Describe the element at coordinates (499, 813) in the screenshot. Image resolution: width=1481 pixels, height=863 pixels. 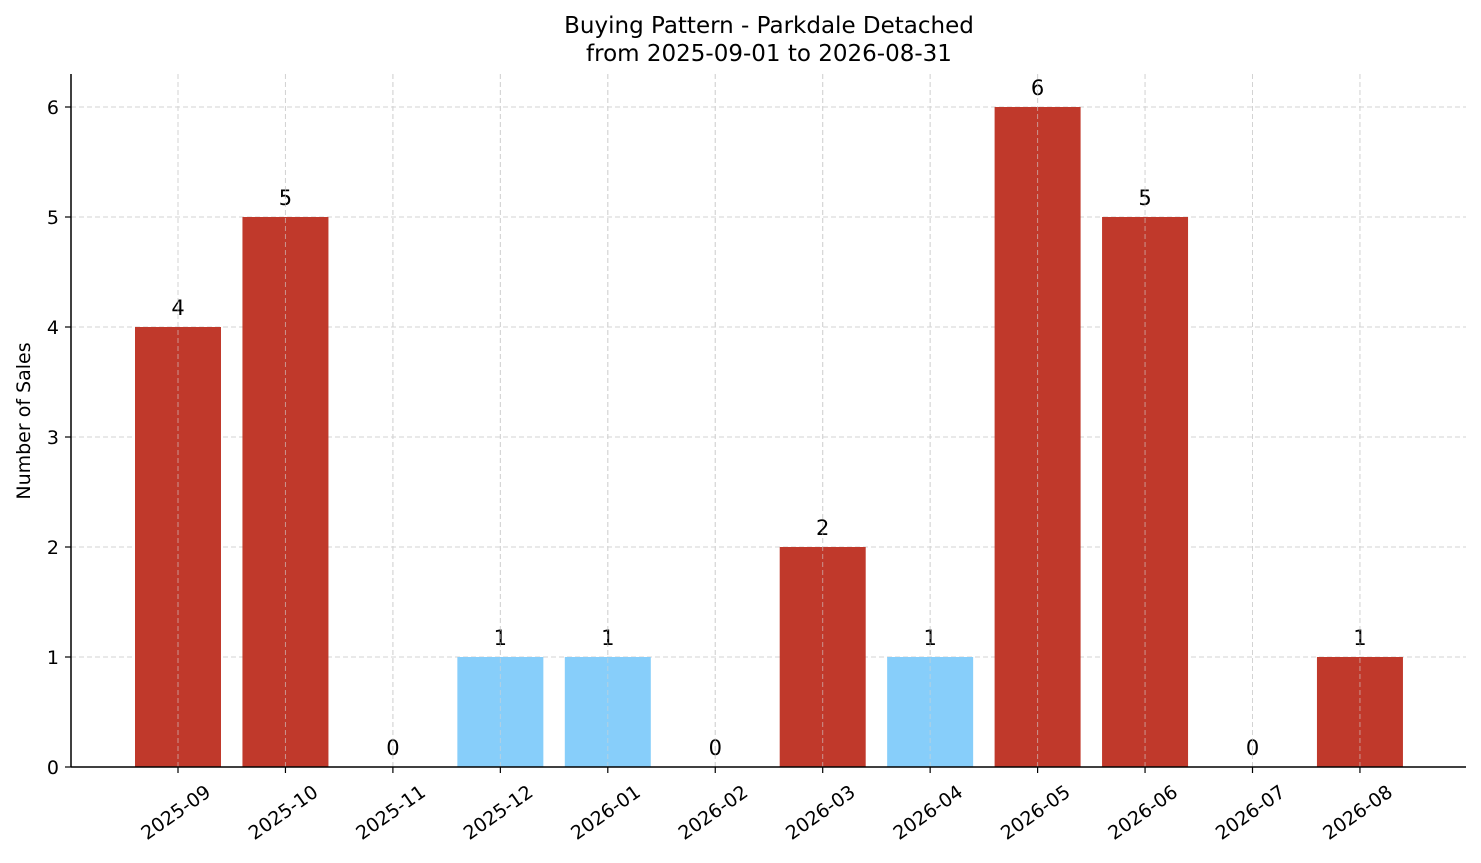
I see `x-tick-label: 2025-12` at that location.